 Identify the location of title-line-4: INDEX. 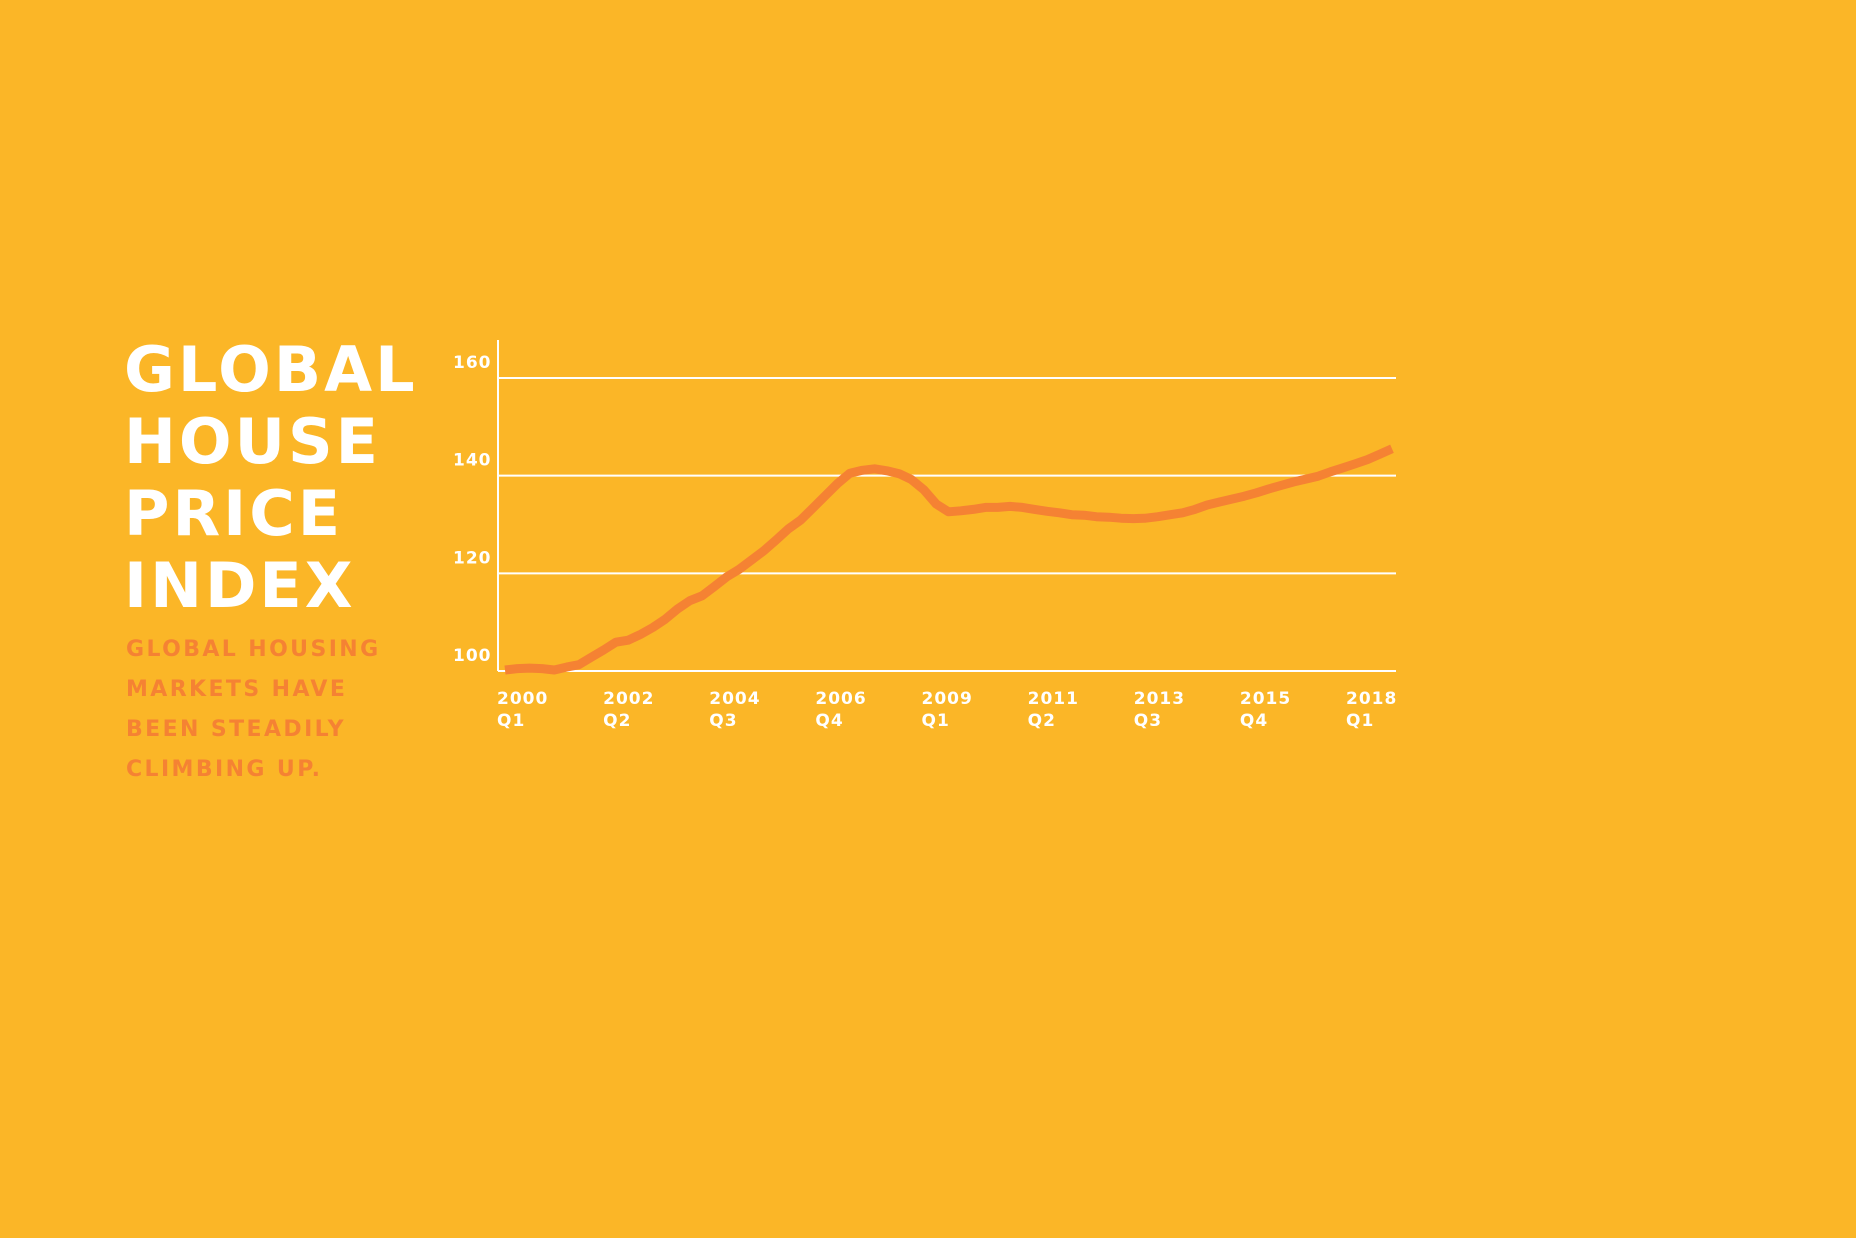
(240, 585).